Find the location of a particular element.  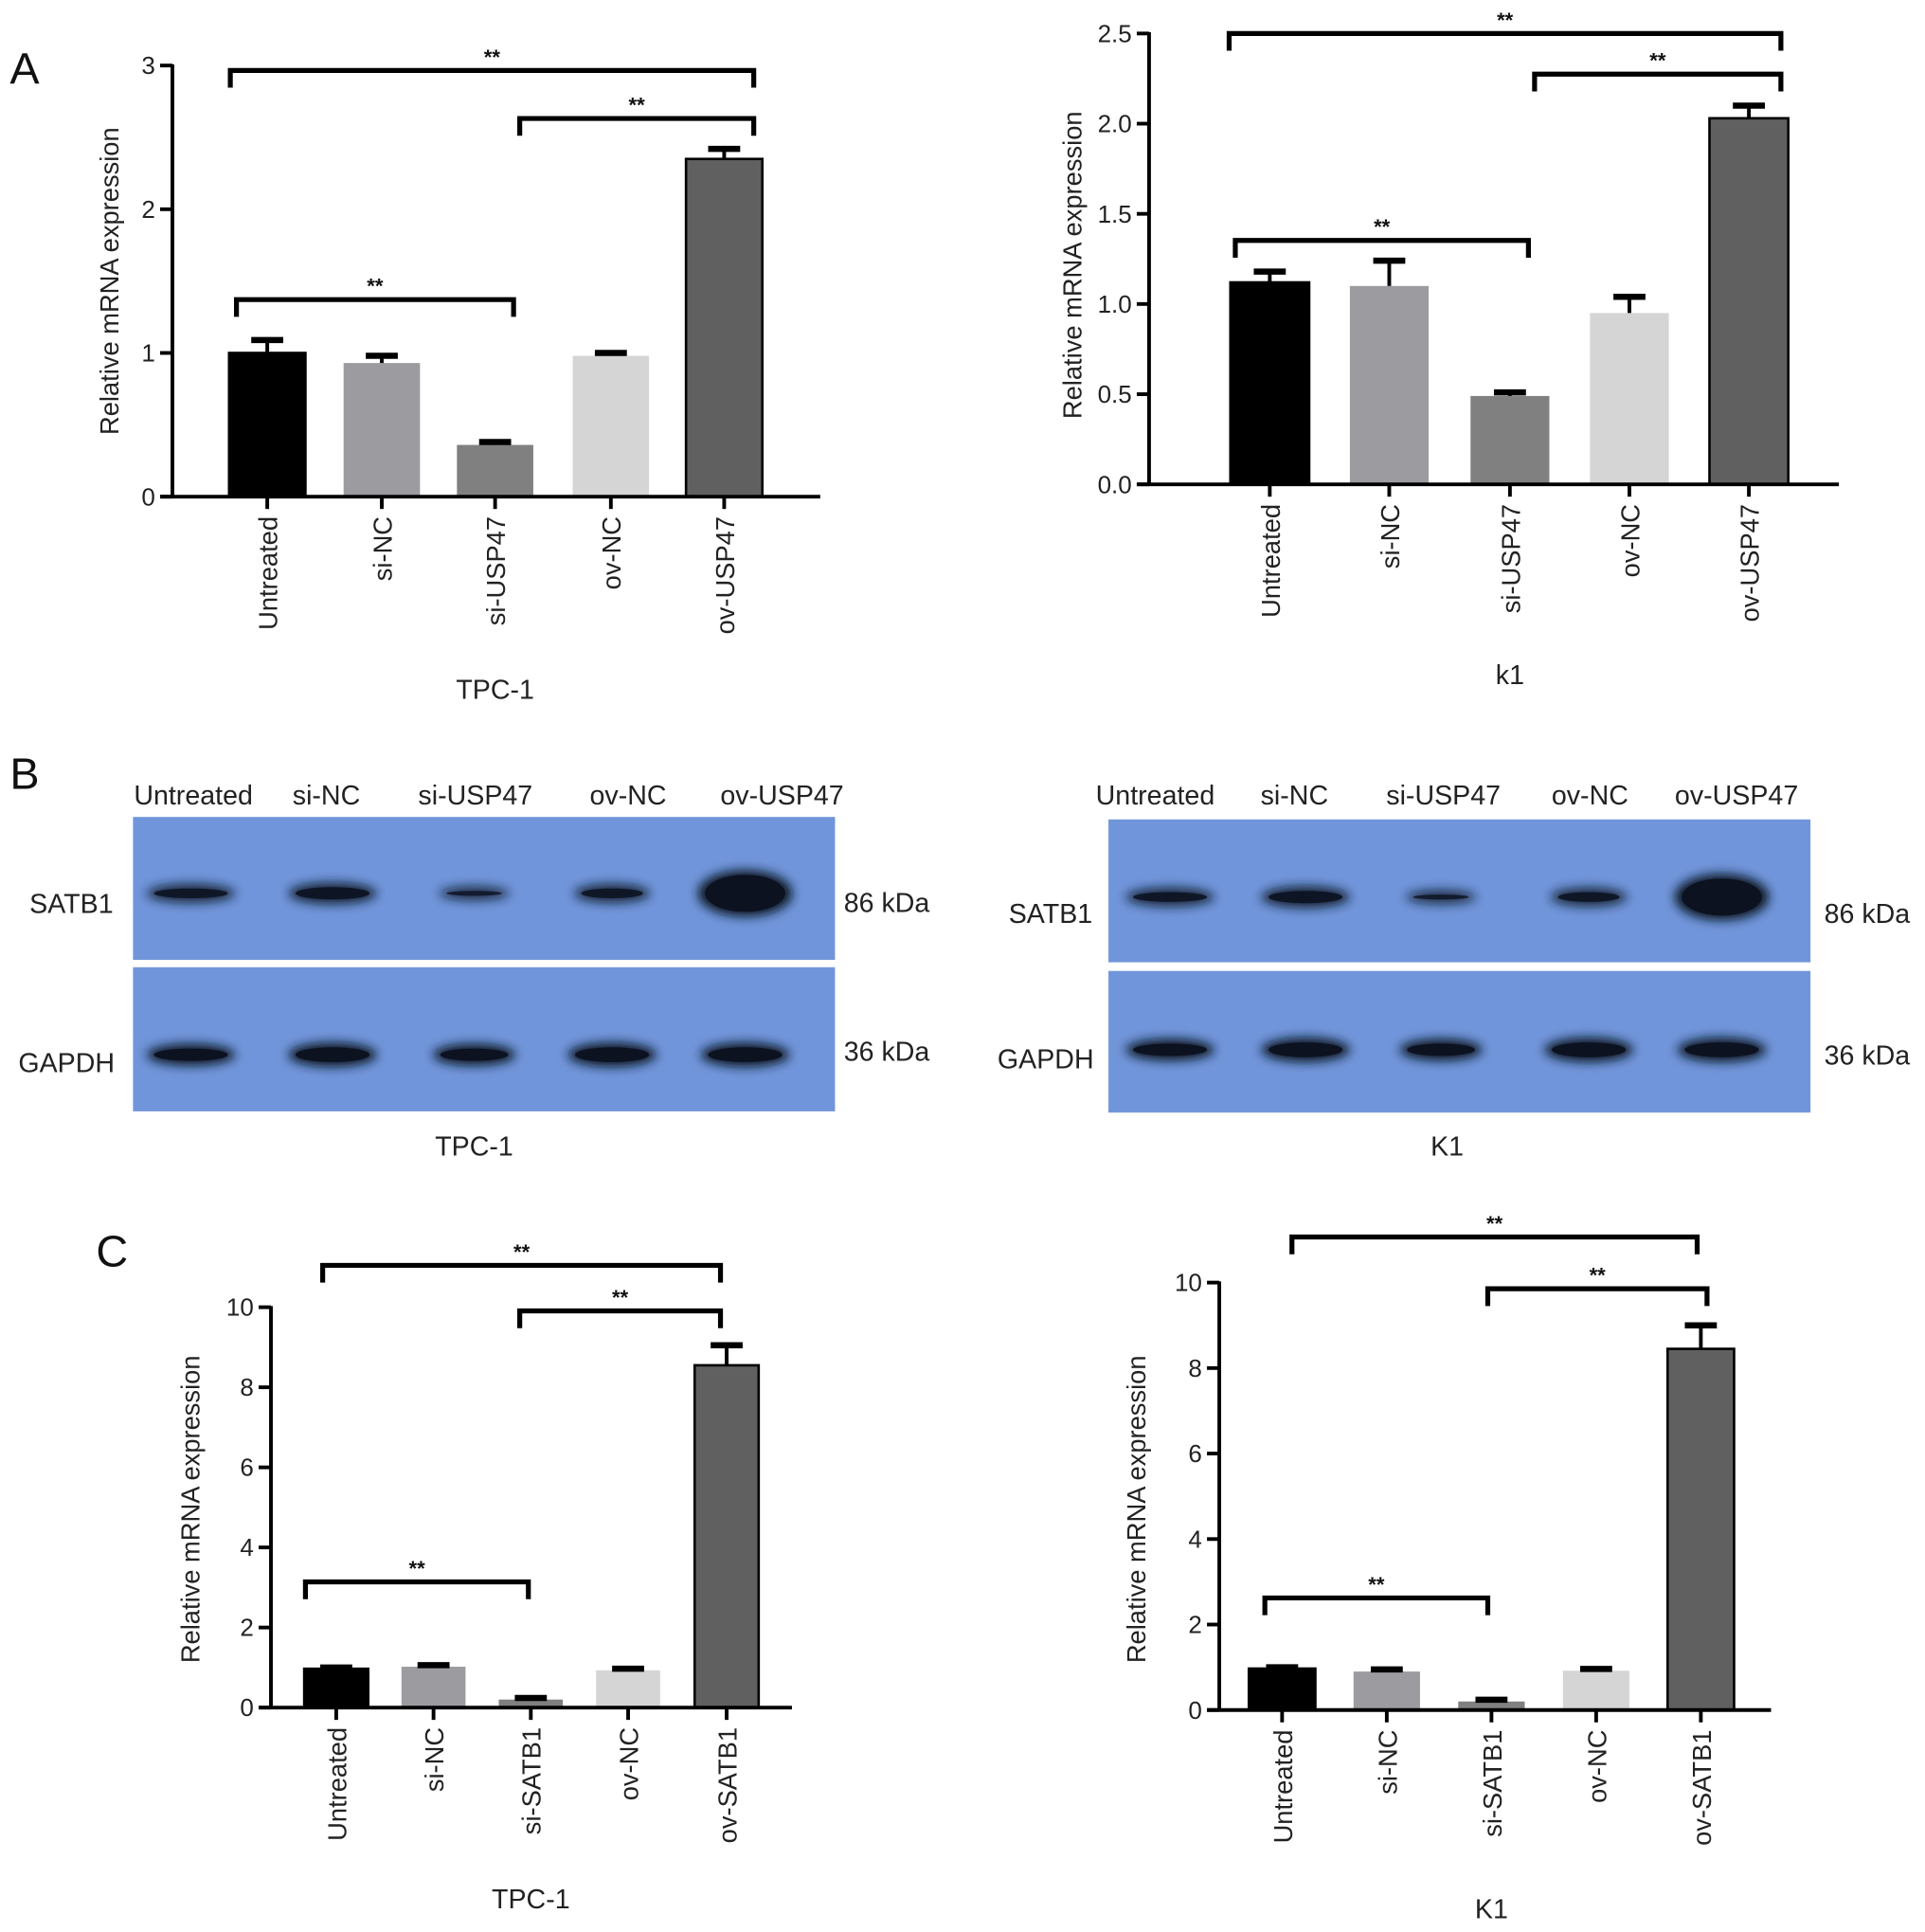

cell-line-label: TPC-1 is located at coordinates (474, 1147).